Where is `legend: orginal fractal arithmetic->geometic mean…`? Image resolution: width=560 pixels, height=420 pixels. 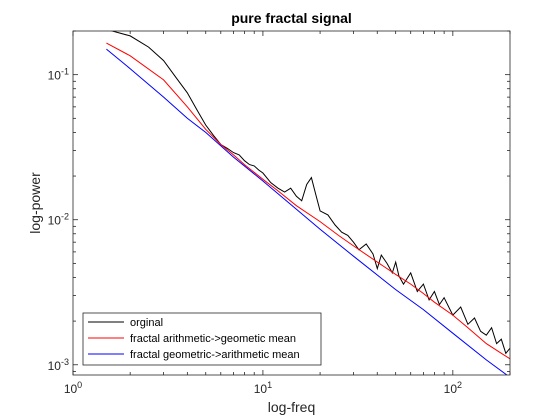 legend: orginal fractal arithmetic->geometic mean… is located at coordinates (202, 339).